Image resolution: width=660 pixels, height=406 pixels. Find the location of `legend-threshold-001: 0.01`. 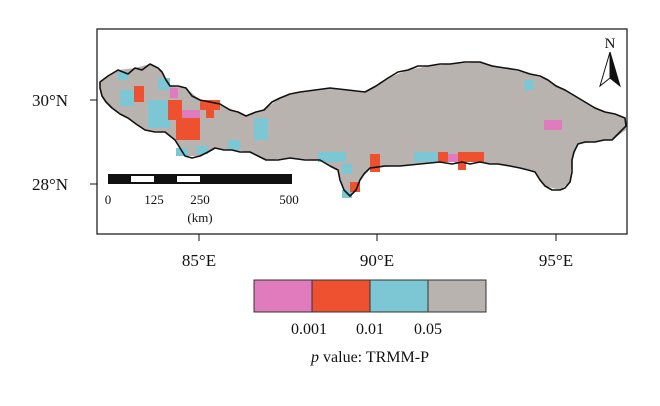

legend-threshold-001: 0.01 is located at coordinates (370, 329).